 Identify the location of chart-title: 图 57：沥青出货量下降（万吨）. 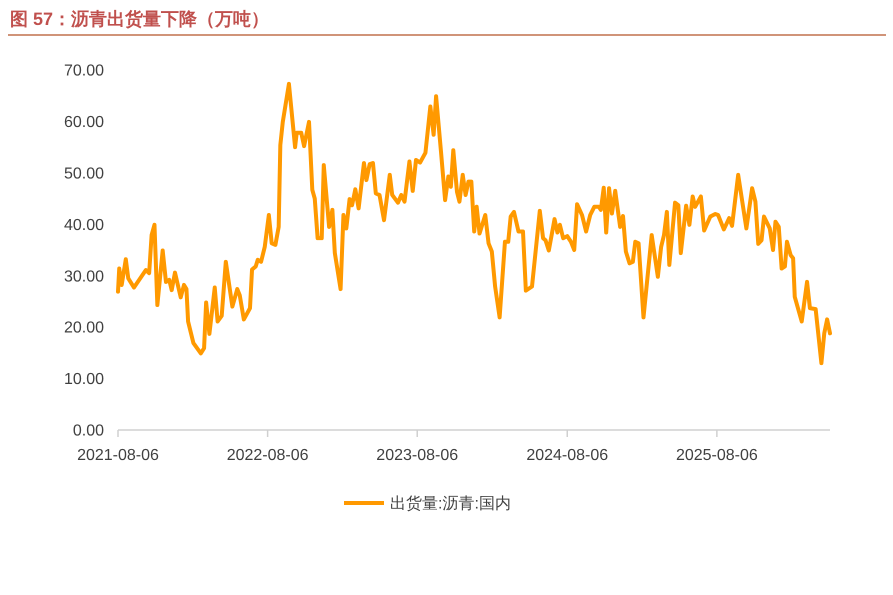
(140, 19).